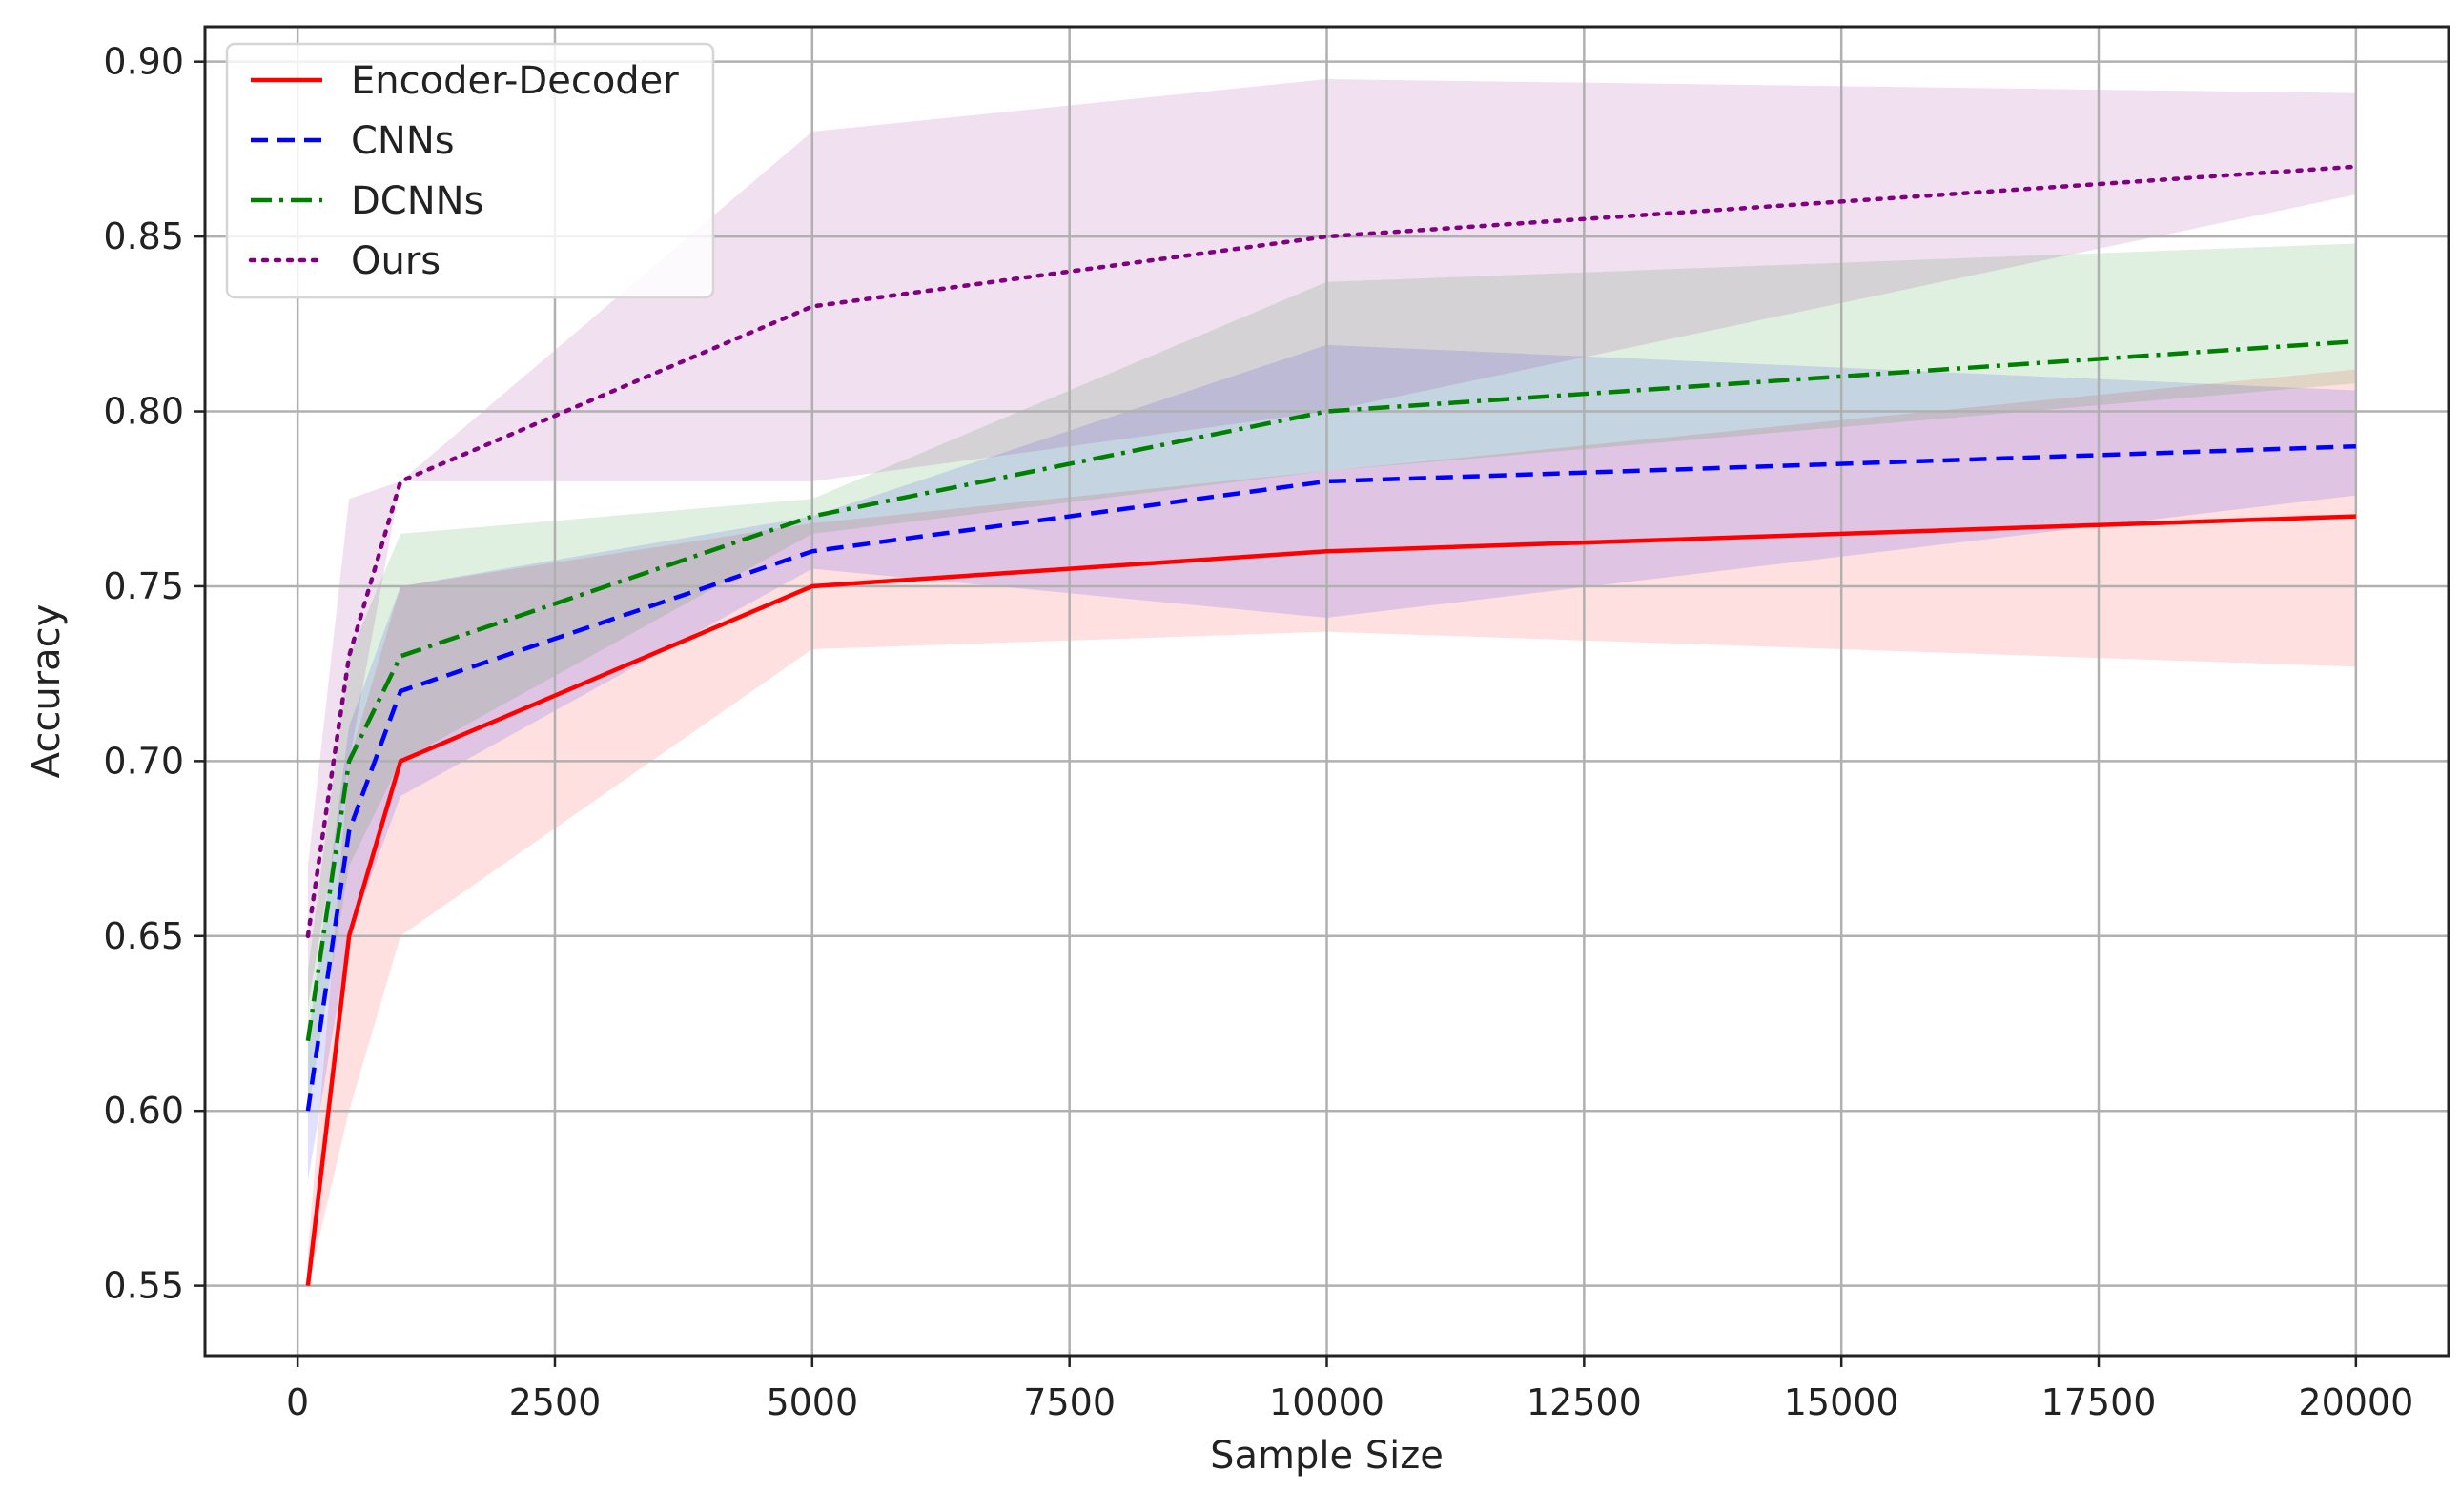 The image size is (2460, 1512). I want to click on x-axis-ticks: 0 2500 5000 7500 10000 12500 15000 17500 20000, so click(1350, 1389).